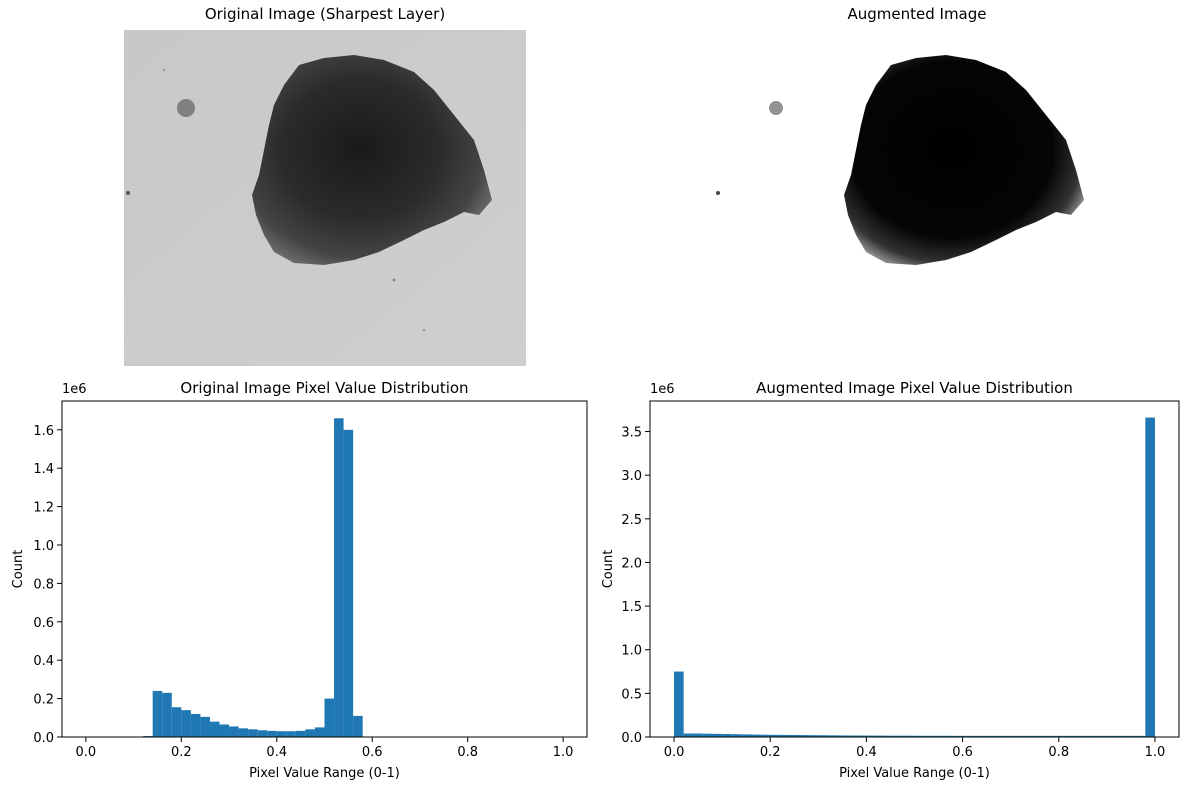  What do you see at coordinates (608, 569) in the screenshot?
I see `augmented-y-axis-label: Count` at bounding box center [608, 569].